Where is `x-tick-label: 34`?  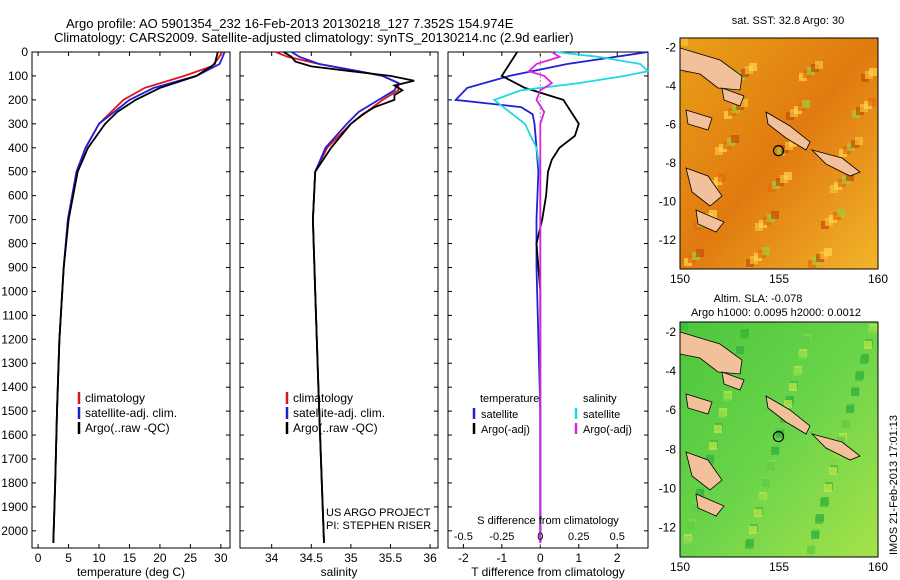 x-tick-label: 34 is located at coordinates (272, 558).